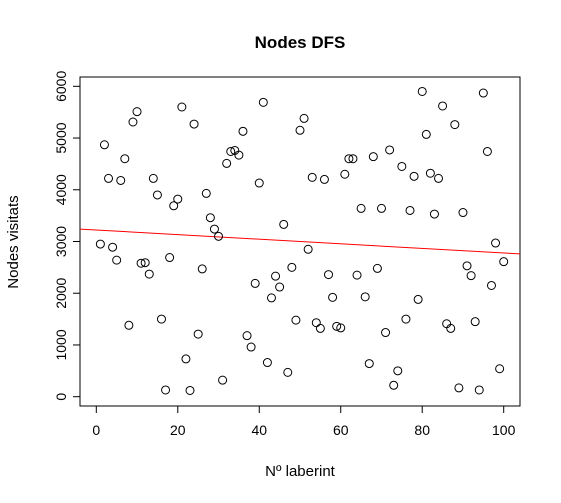 This screenshot has width=561, height=503. What do you see at coordinates (61, 189) in the screenshot?
I see `y-tick-label: 4000` at bounding box center [61, 189].